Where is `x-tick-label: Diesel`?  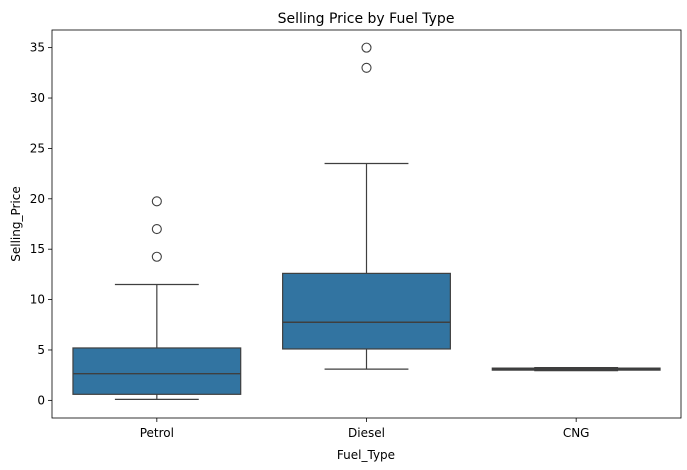 x-tick-label: Diesel is located at coordinates (366, 433).